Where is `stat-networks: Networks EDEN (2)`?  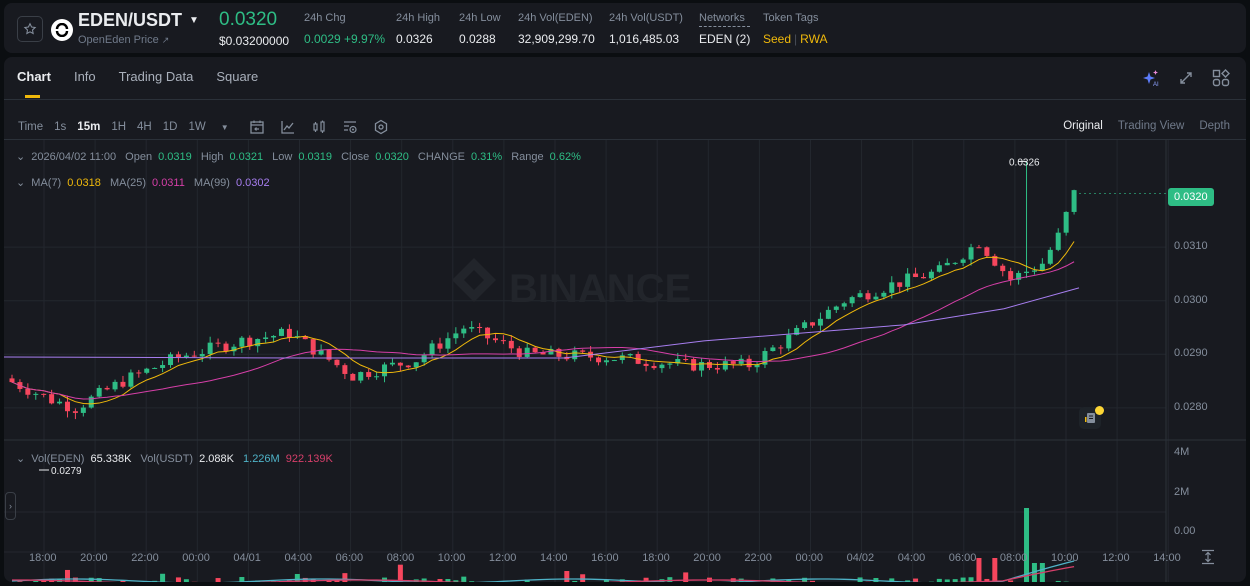 stat-networks: Networks EDEN (2) is located at coordinates (725, 29).